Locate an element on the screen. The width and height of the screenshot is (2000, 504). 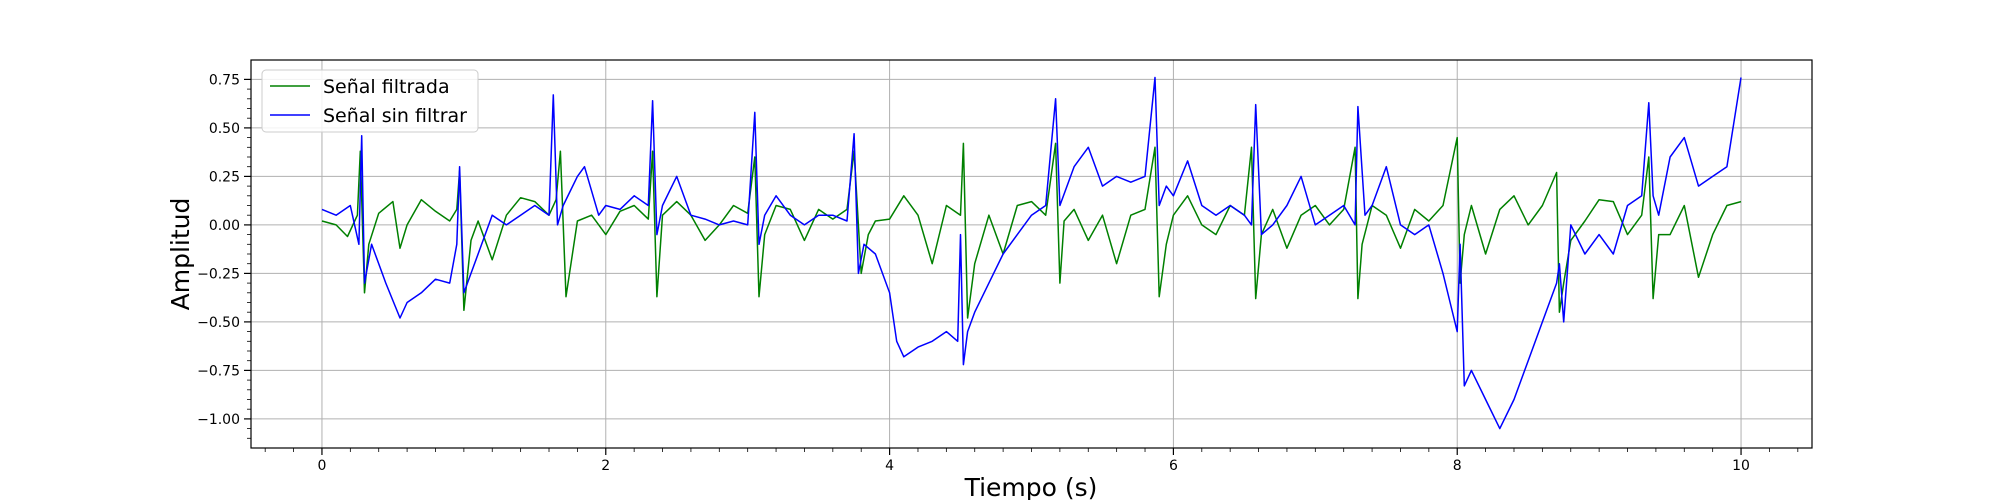
x-tick-label: 6 is located at coordinates (1173, 466).